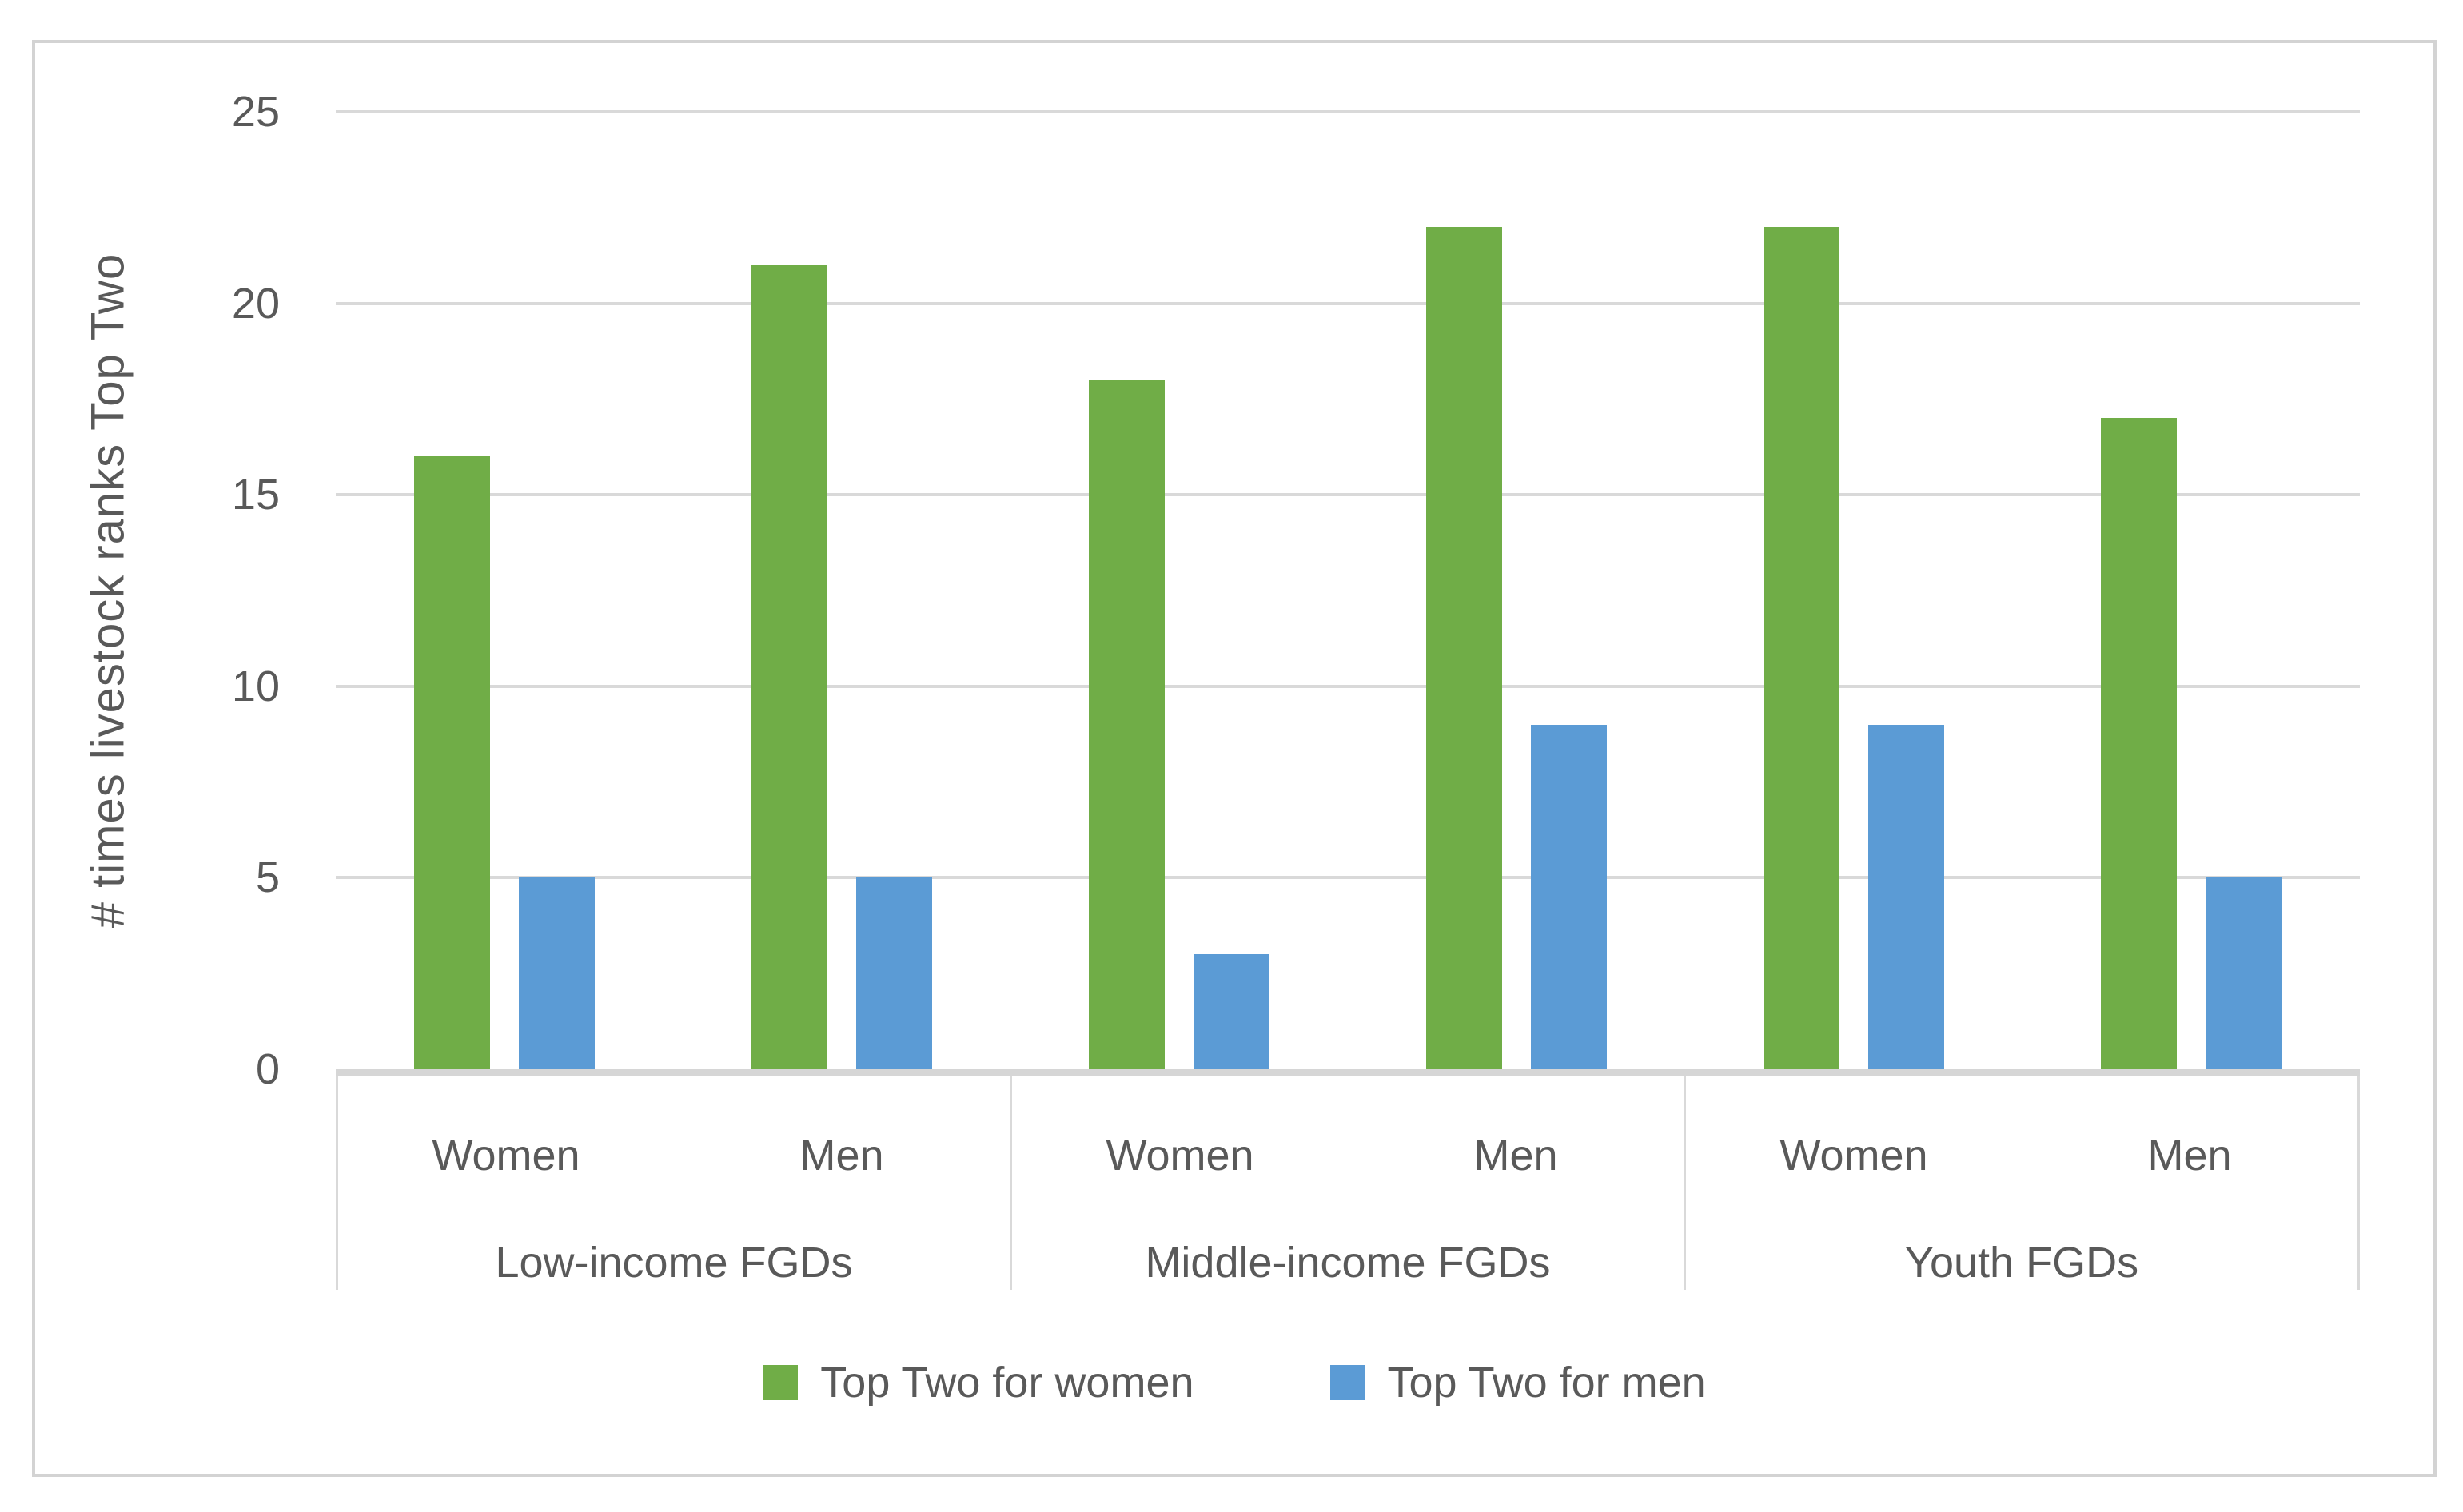  I want to click on category-box-3: Women Men Youth FGDs, so click(2022, 1183).